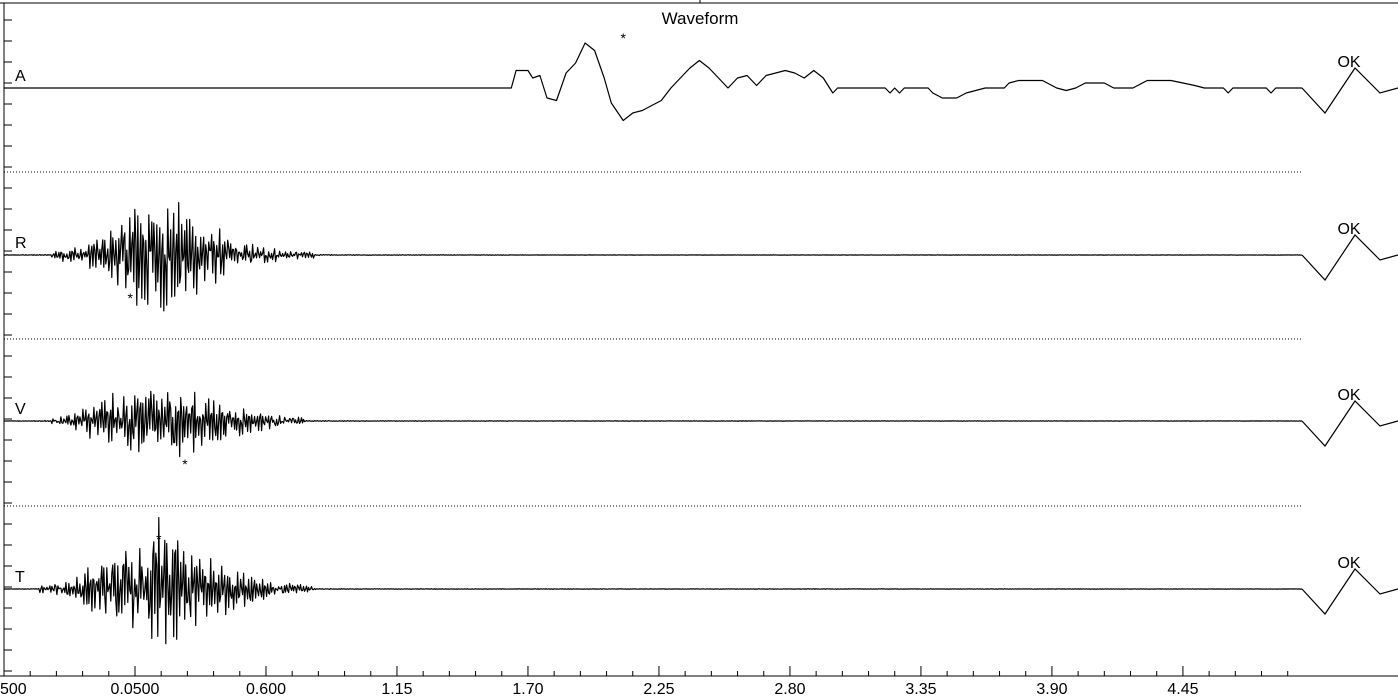 The height and width of the screenshot is (696, 1398). What do you see at coordinates (1182, 688) in the screenshot?
I see `x-tick-label: 4.45` at bounding box center [1182, 688].